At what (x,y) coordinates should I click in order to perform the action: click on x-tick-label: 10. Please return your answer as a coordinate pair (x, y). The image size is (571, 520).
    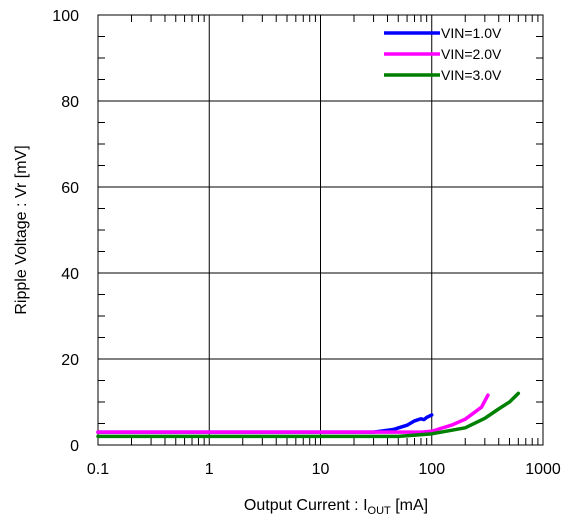
    Looking at the image, I should click on (321, 469).